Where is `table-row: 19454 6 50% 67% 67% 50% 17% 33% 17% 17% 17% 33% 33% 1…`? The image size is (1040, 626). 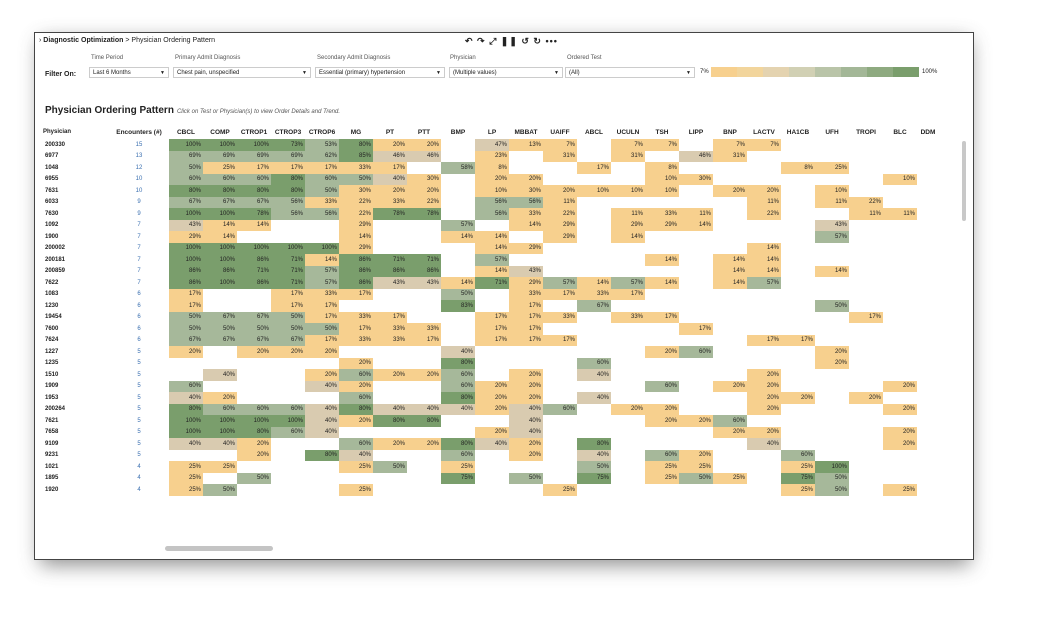
table-row: 19454 6 50% 67% 67% 50% 17% 33% 17% 17% 17% 33% 33% 1… is located at coordinates (491, 317).